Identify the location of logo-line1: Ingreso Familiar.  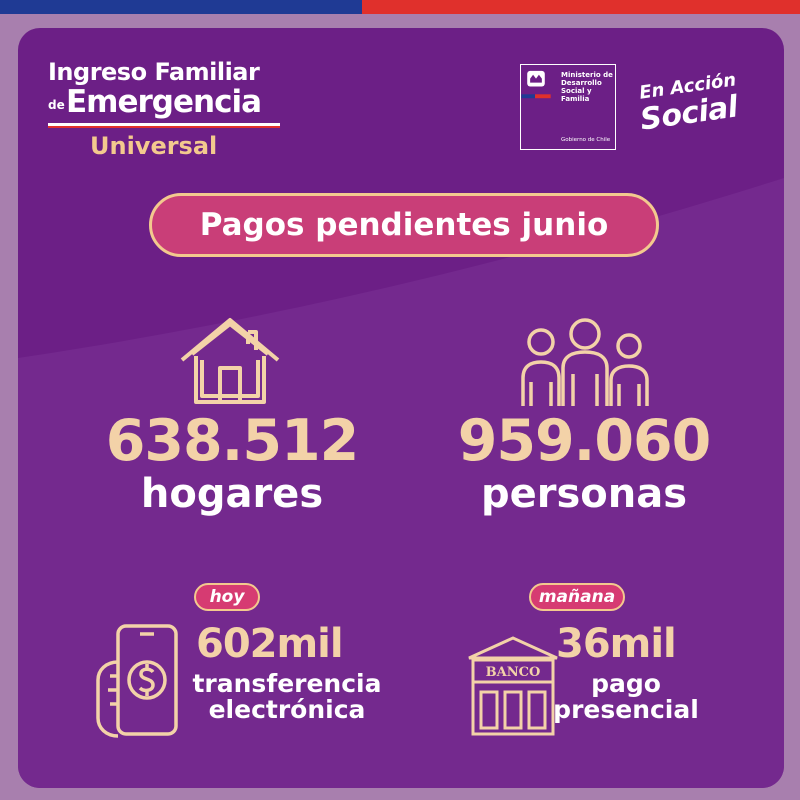
(154, 72).